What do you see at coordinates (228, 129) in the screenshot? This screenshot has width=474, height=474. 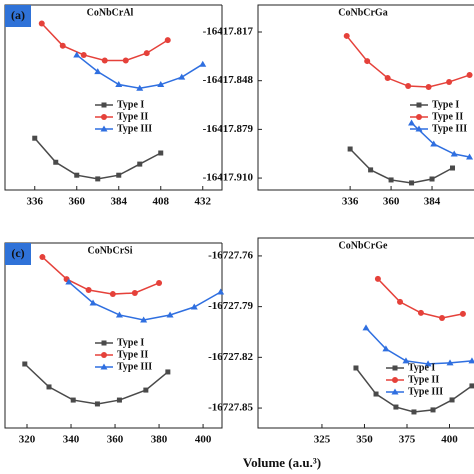 I see `y-tick-label: -16417.879` at bounding box center [228, 129].